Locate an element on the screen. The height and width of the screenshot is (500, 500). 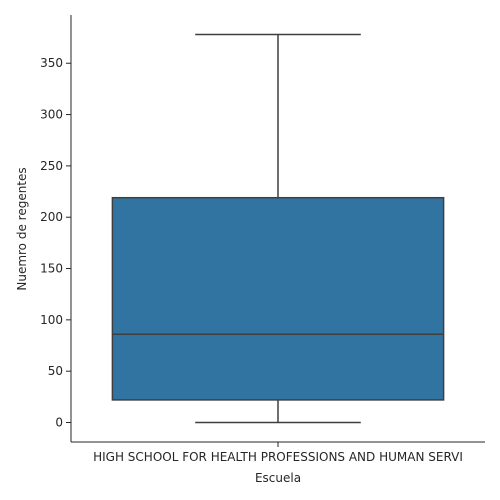
y-tick-label: 350 is located at coordinates (51, 63).